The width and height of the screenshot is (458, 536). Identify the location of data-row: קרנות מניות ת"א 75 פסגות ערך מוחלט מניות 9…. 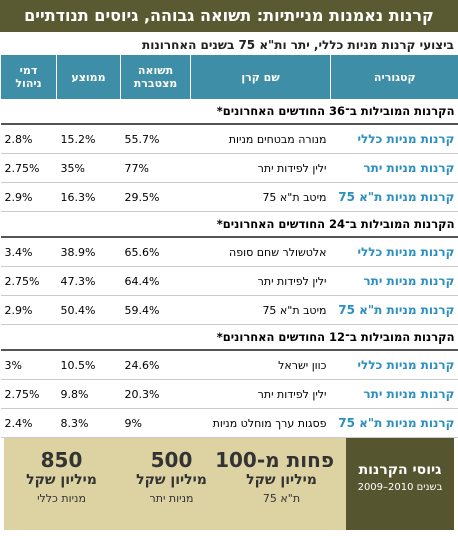
(229, 423).